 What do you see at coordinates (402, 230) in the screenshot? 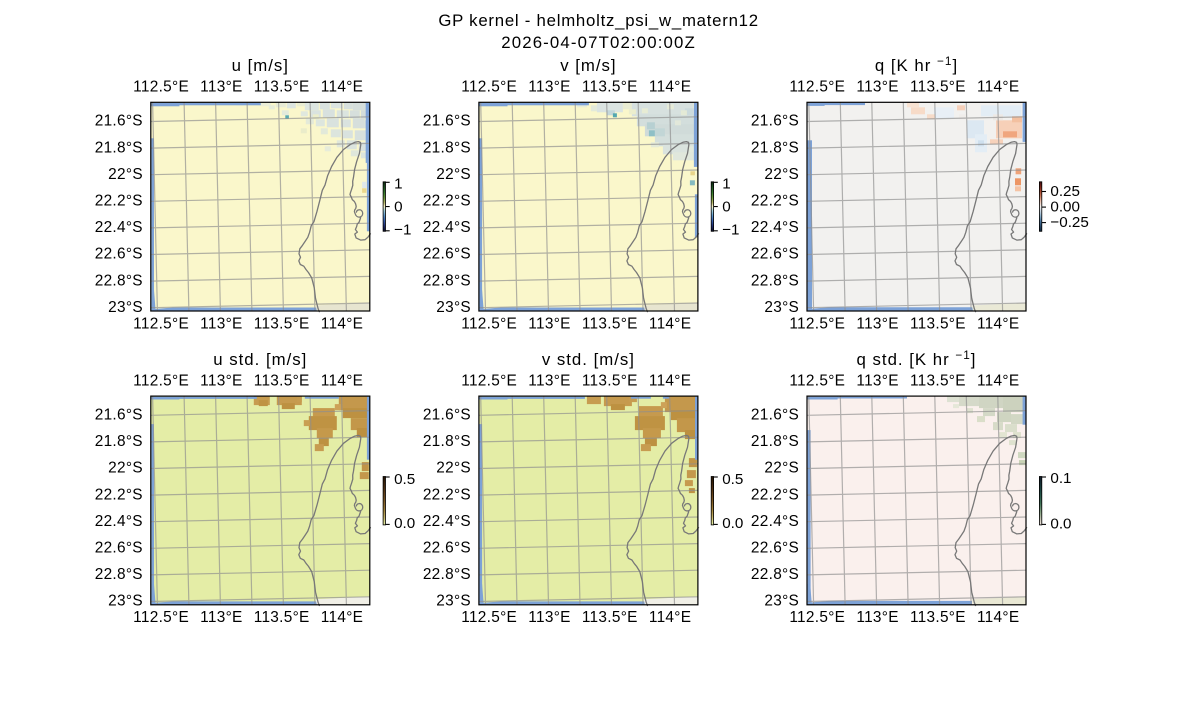
I see `svg-text: −1` at bounding box center [402, 230].